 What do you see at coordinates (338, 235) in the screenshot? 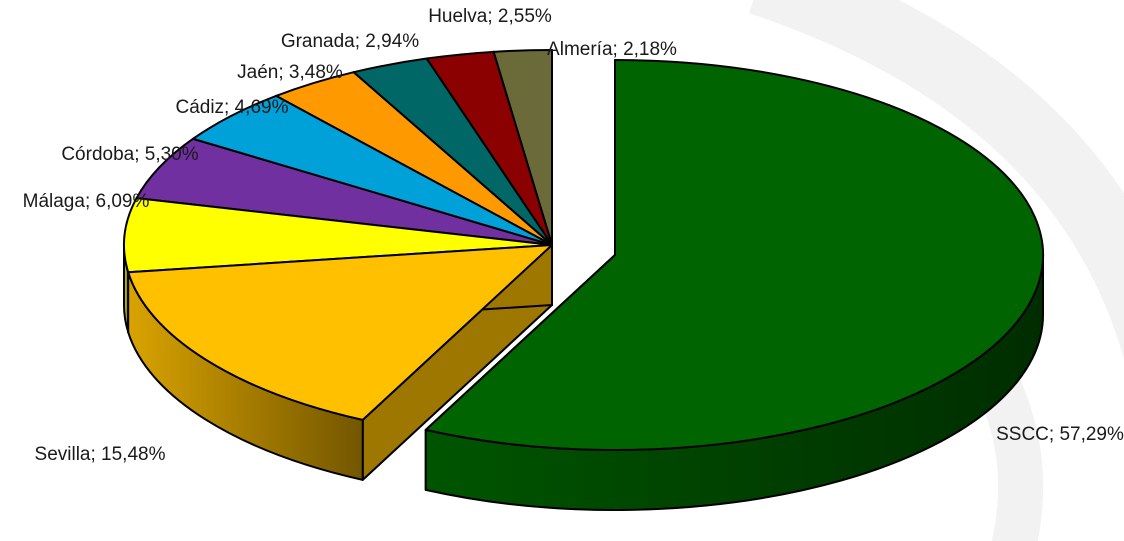
I see `slice-m-laga` at bounding box center [338, 235].